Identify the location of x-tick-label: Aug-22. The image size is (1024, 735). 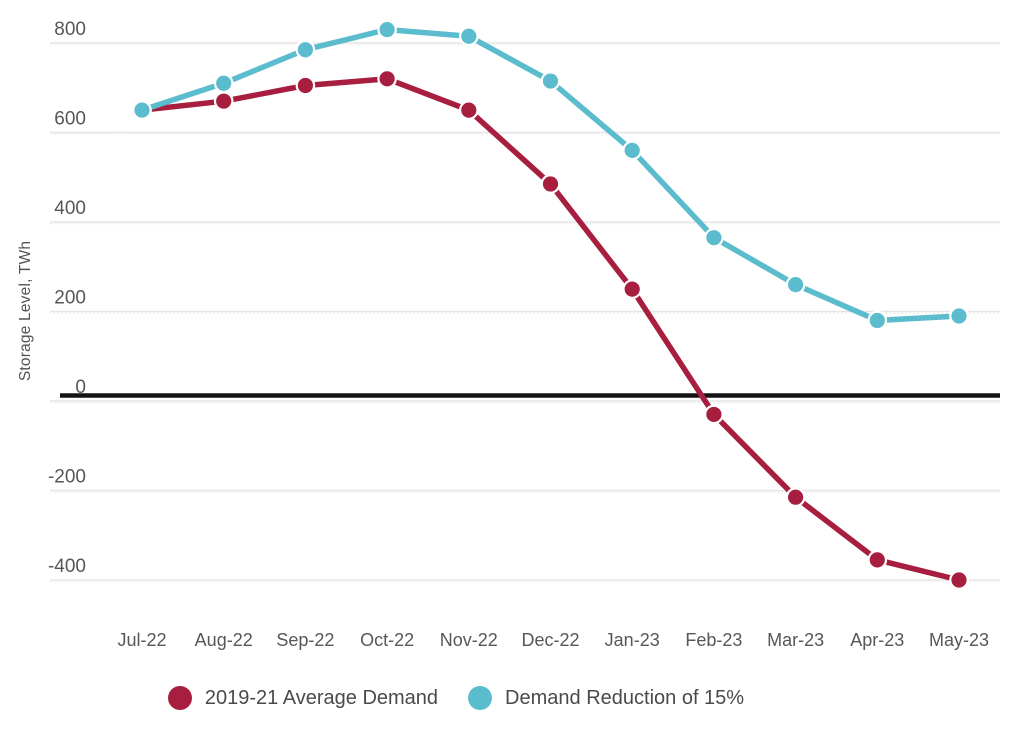
(224, 640).